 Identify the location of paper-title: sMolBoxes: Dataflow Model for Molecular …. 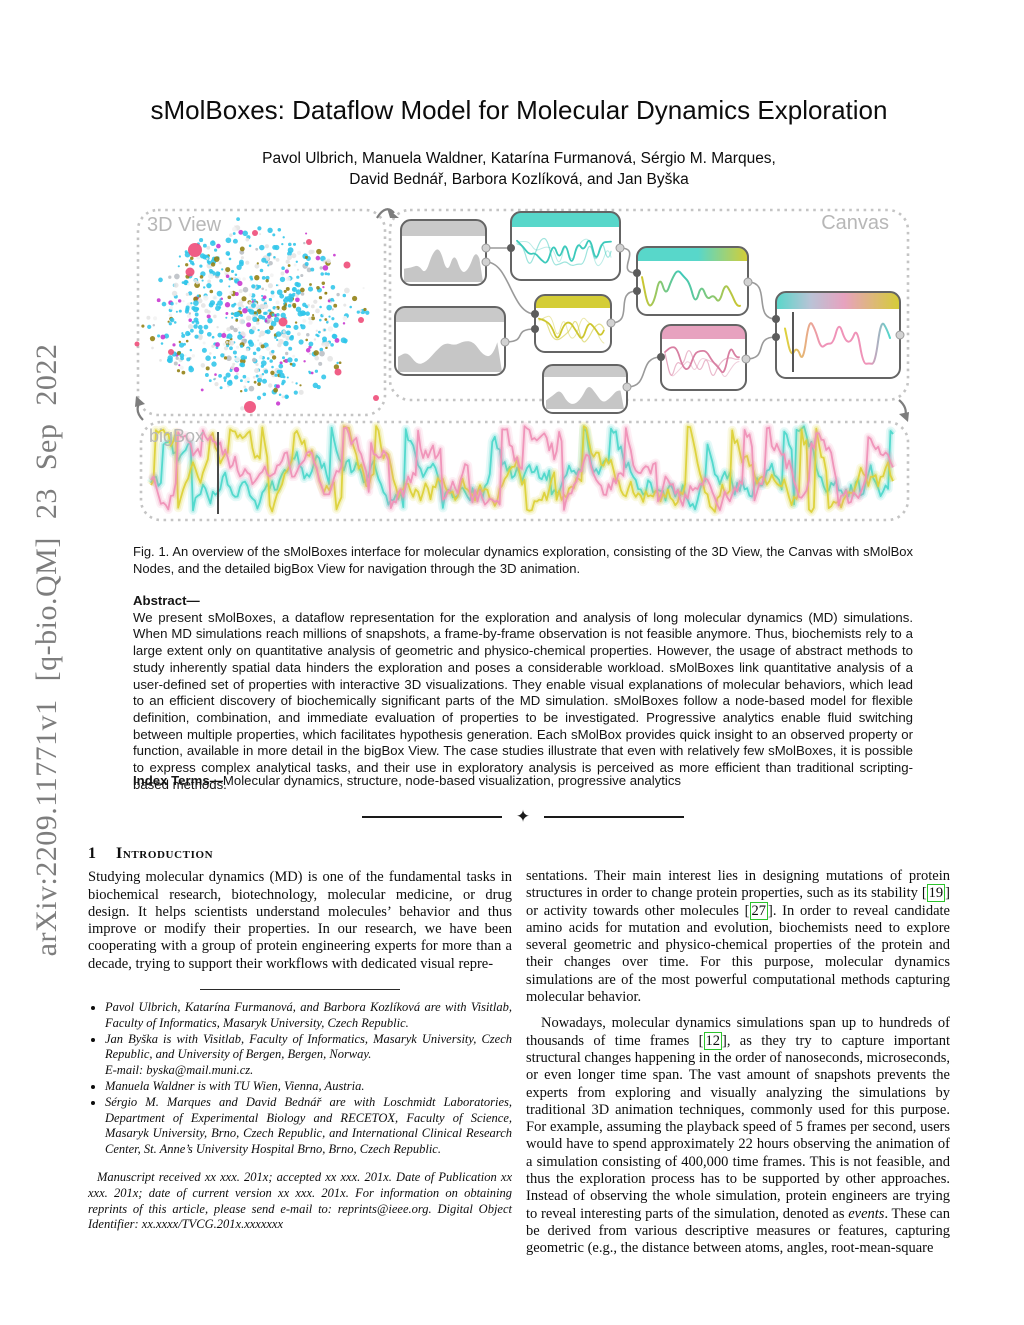
(519, 110).